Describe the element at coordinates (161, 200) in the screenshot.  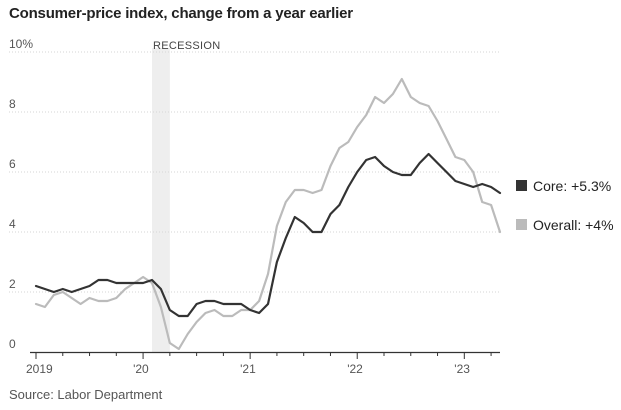
I see `recession-band` at that location.